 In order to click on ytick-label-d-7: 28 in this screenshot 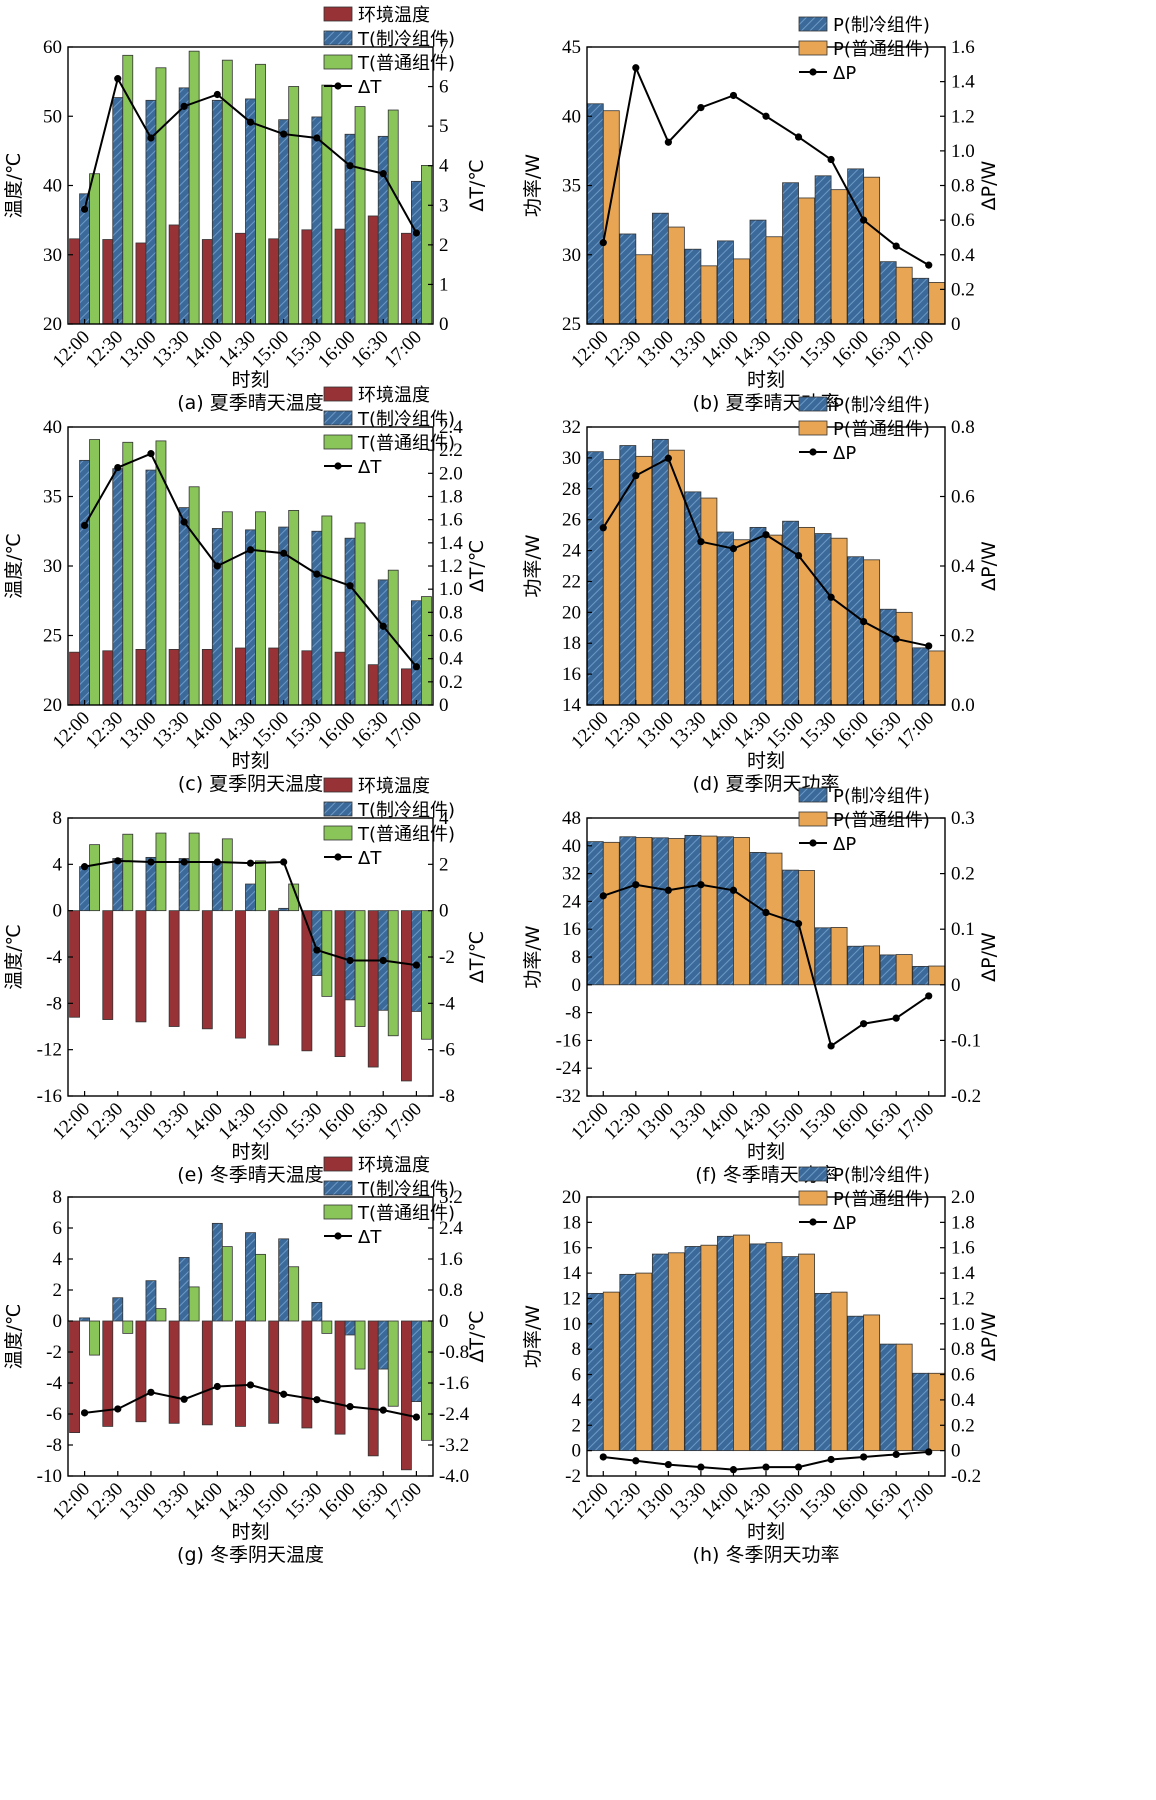, I will do `click(571, 489)`.